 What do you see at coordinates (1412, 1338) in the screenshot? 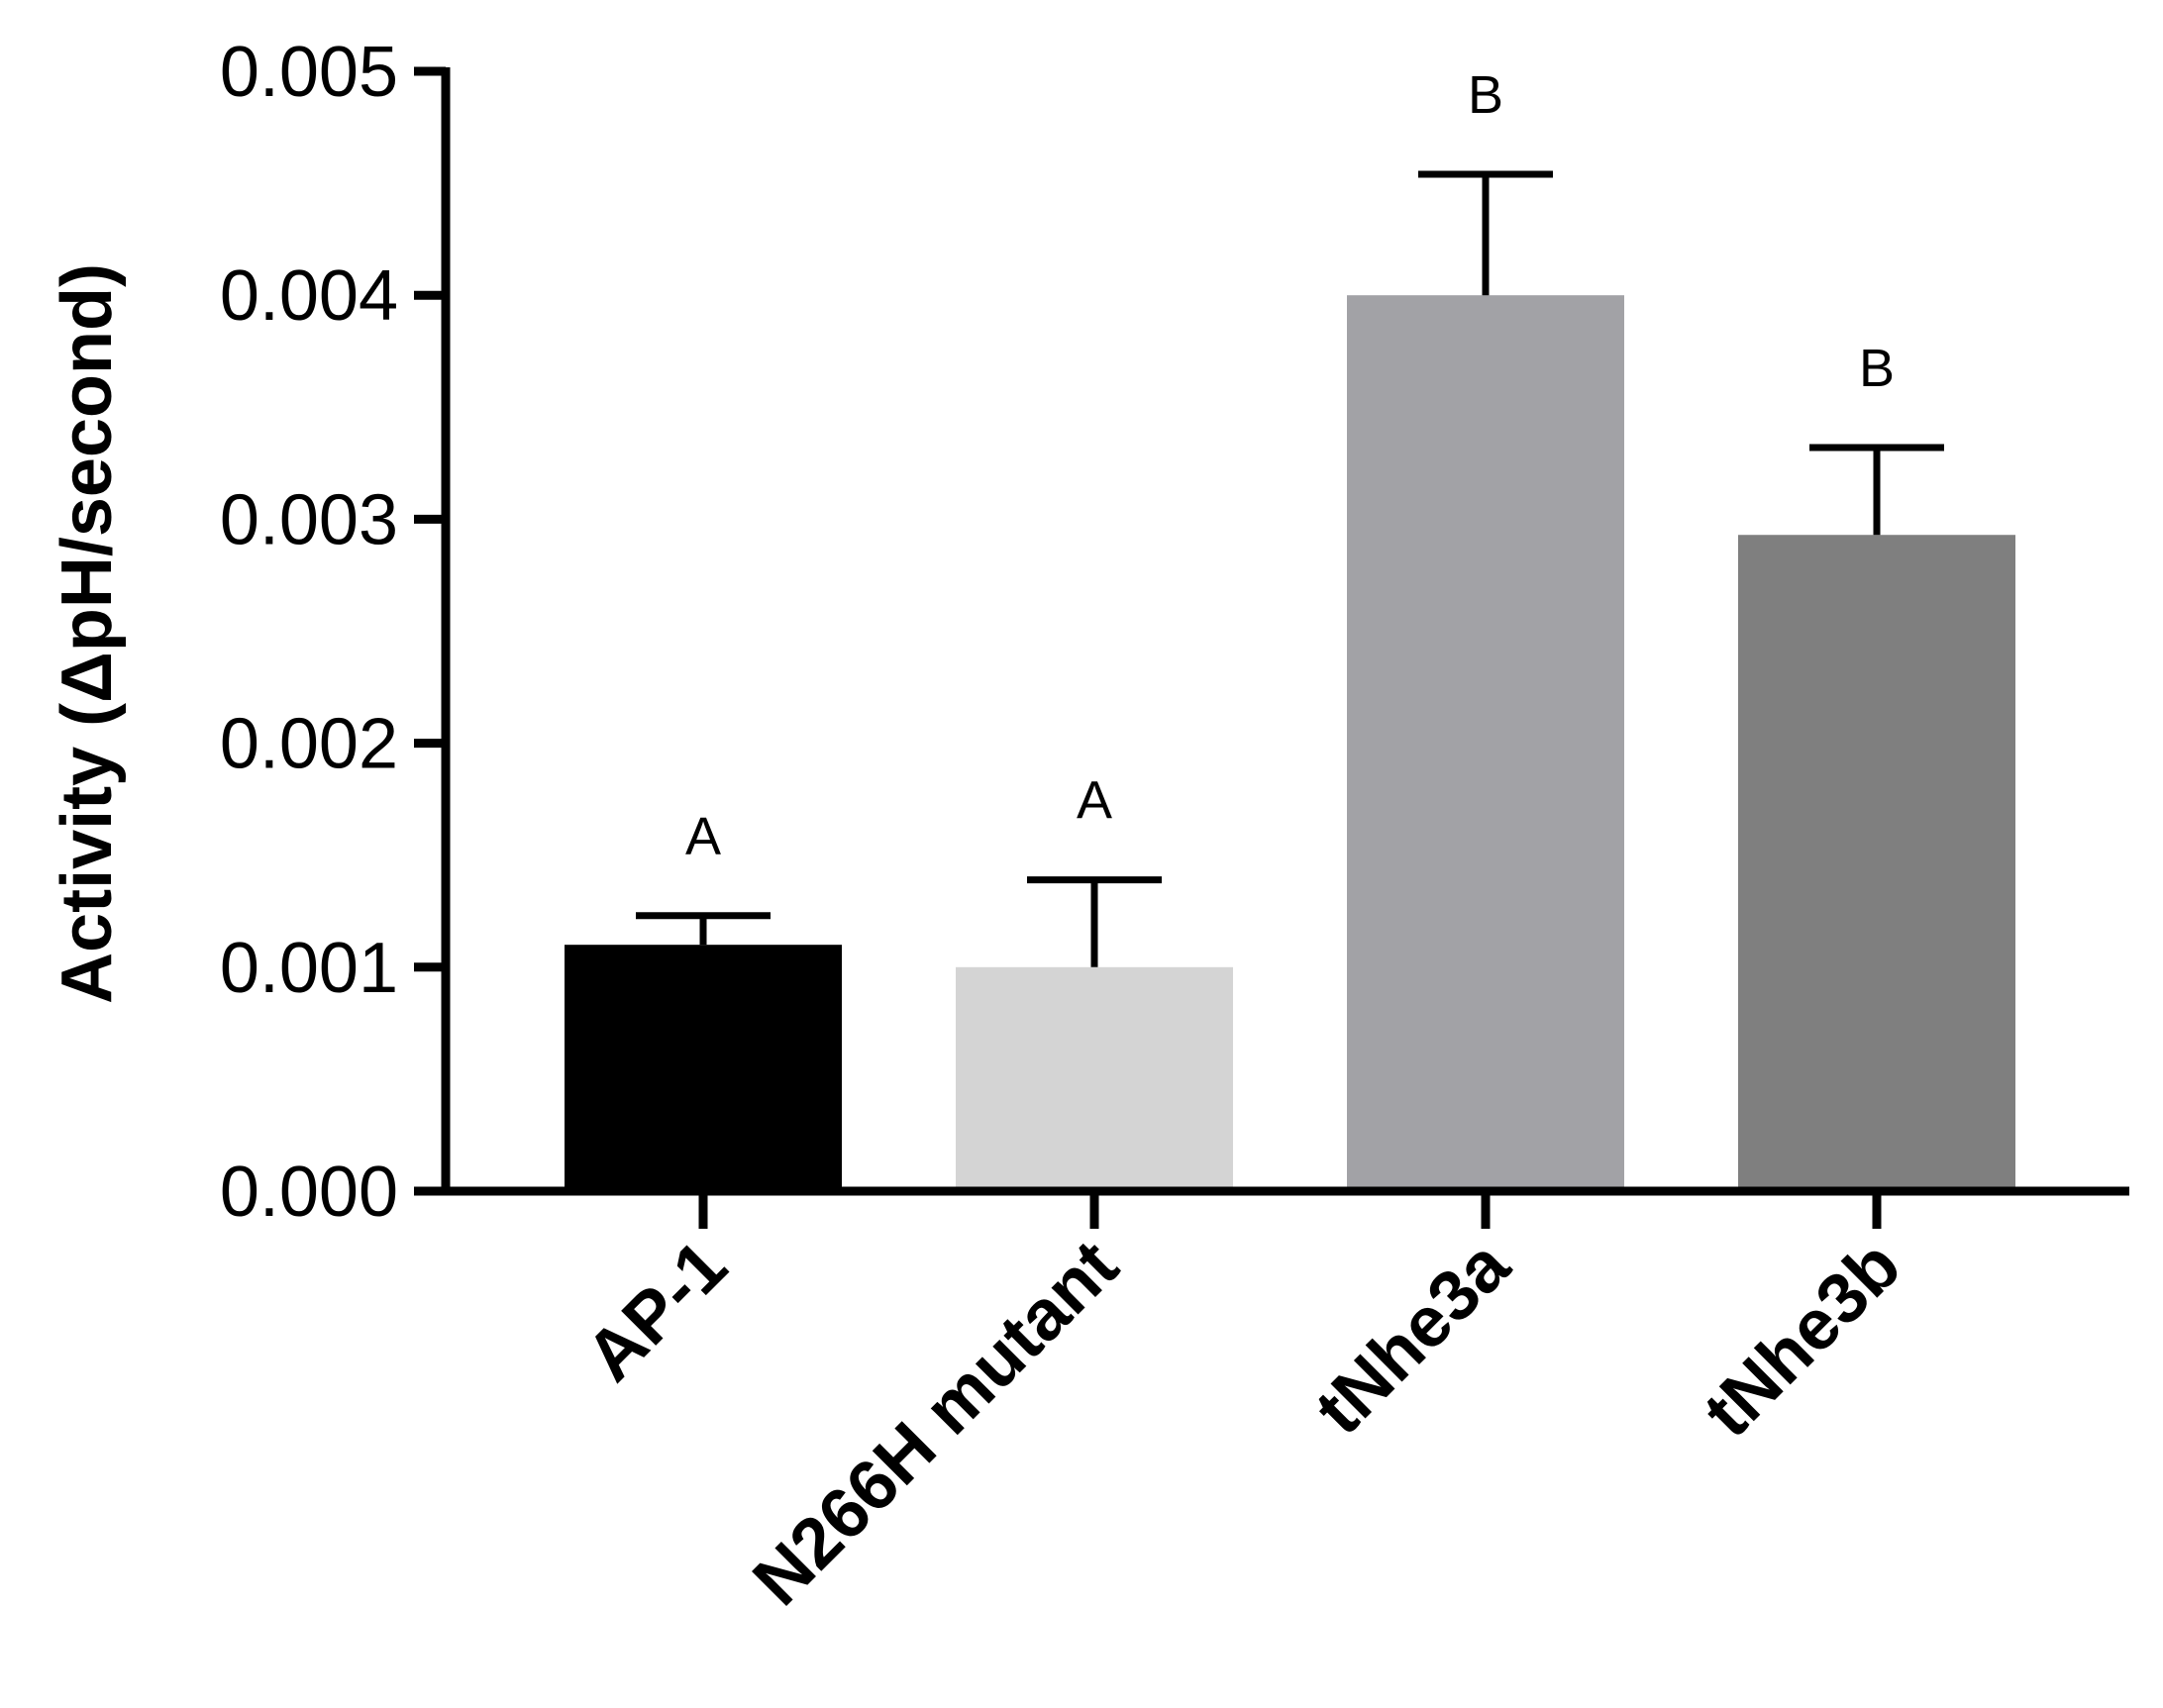
I see `x-tick-label-2: tNhe3a` at bounding box center [1412, 1338].